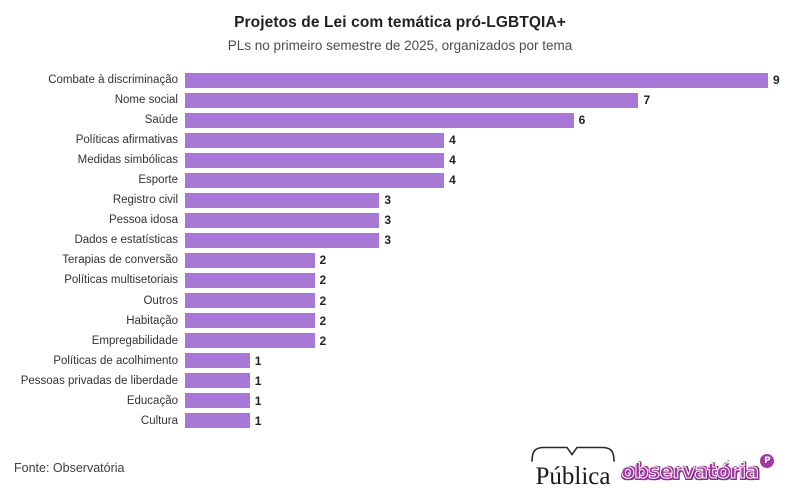 The width and height of the screenshot is (800, 500). What do you see at coordinates (400, 280) in the screenshot?
I see `chart-row: Políticas multisetoriais 2` at bounding box center [400, 280].